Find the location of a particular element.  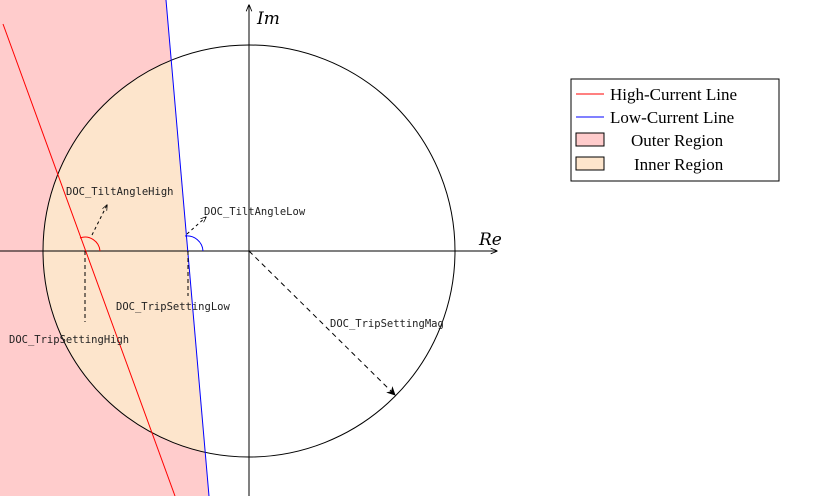

legend-low-current-label: Low-Current Line is located at coordinates (672, 117).